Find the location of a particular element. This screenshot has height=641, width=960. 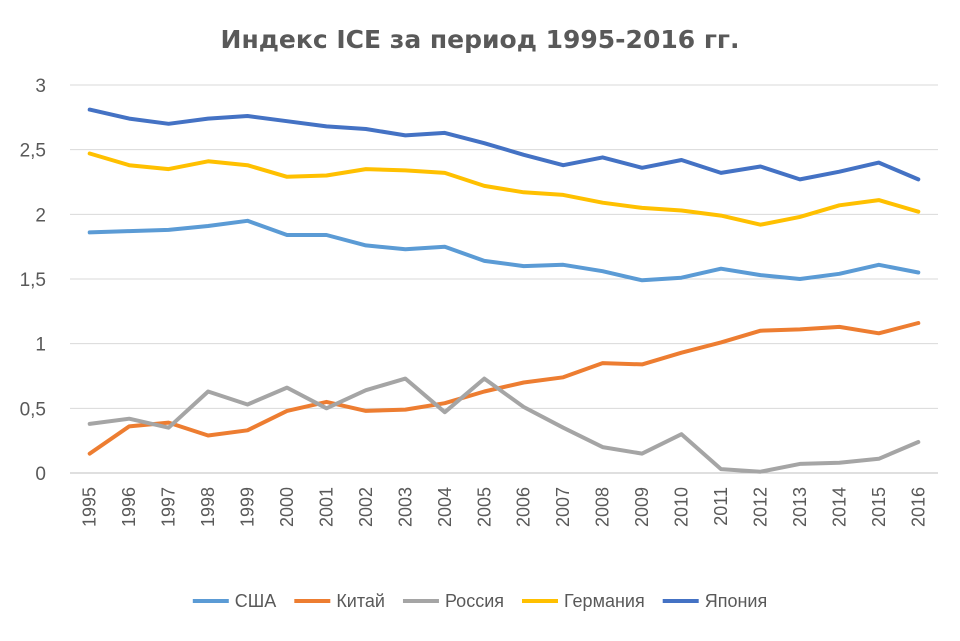

y-tick-label: 1,5 is located at coordinates (33, 280).